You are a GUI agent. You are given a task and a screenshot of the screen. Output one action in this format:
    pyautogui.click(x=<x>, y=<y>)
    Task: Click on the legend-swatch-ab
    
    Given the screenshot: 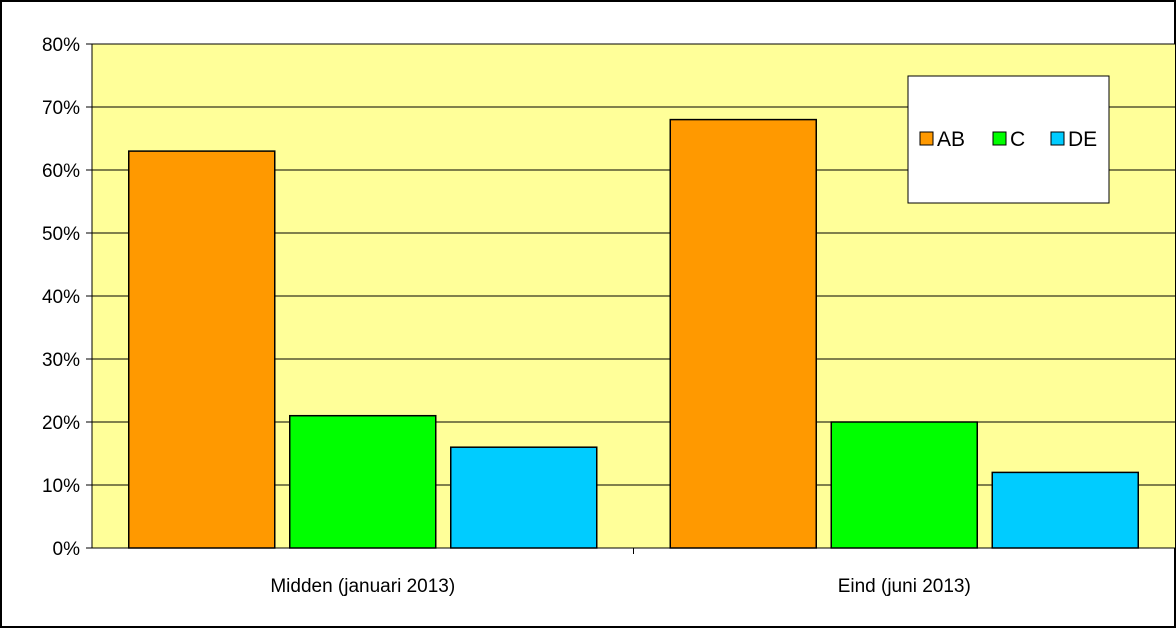 What is the action you would take?
    pyautogui.click(x=926, y=138)
    